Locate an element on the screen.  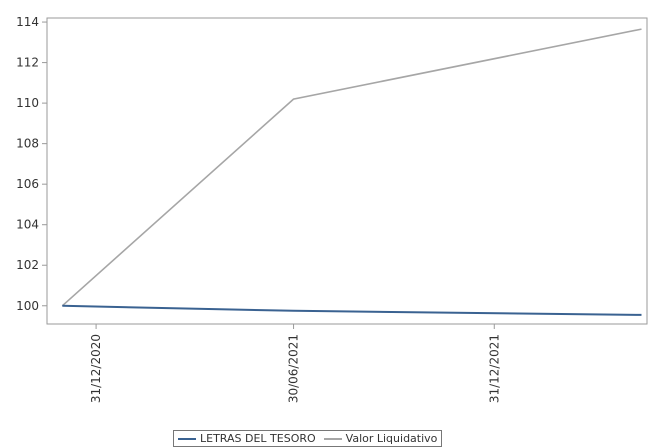
y-tick-label: 112 is located at coordinates (27, 63).